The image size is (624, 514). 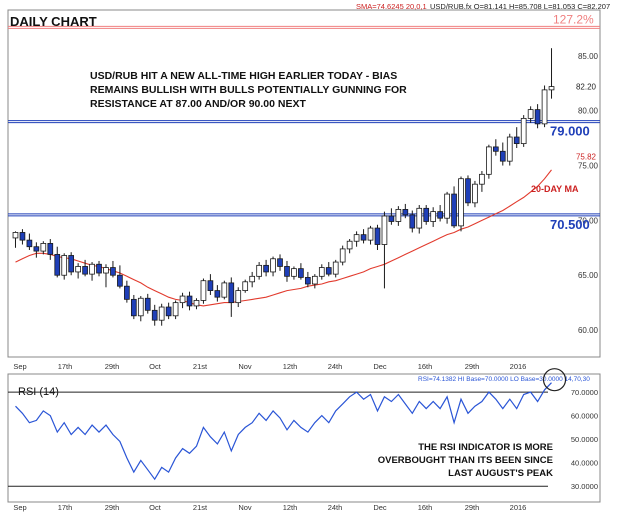 I want to click on price-x-tick-label: 16th, so click(x=425, y=366).